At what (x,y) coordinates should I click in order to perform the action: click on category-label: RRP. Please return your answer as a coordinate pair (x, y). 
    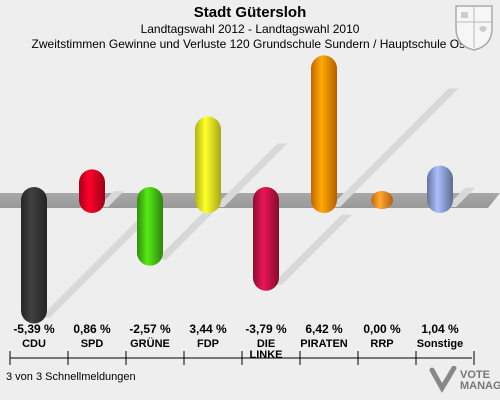
    Looking at the image, I should click on (382, 344).